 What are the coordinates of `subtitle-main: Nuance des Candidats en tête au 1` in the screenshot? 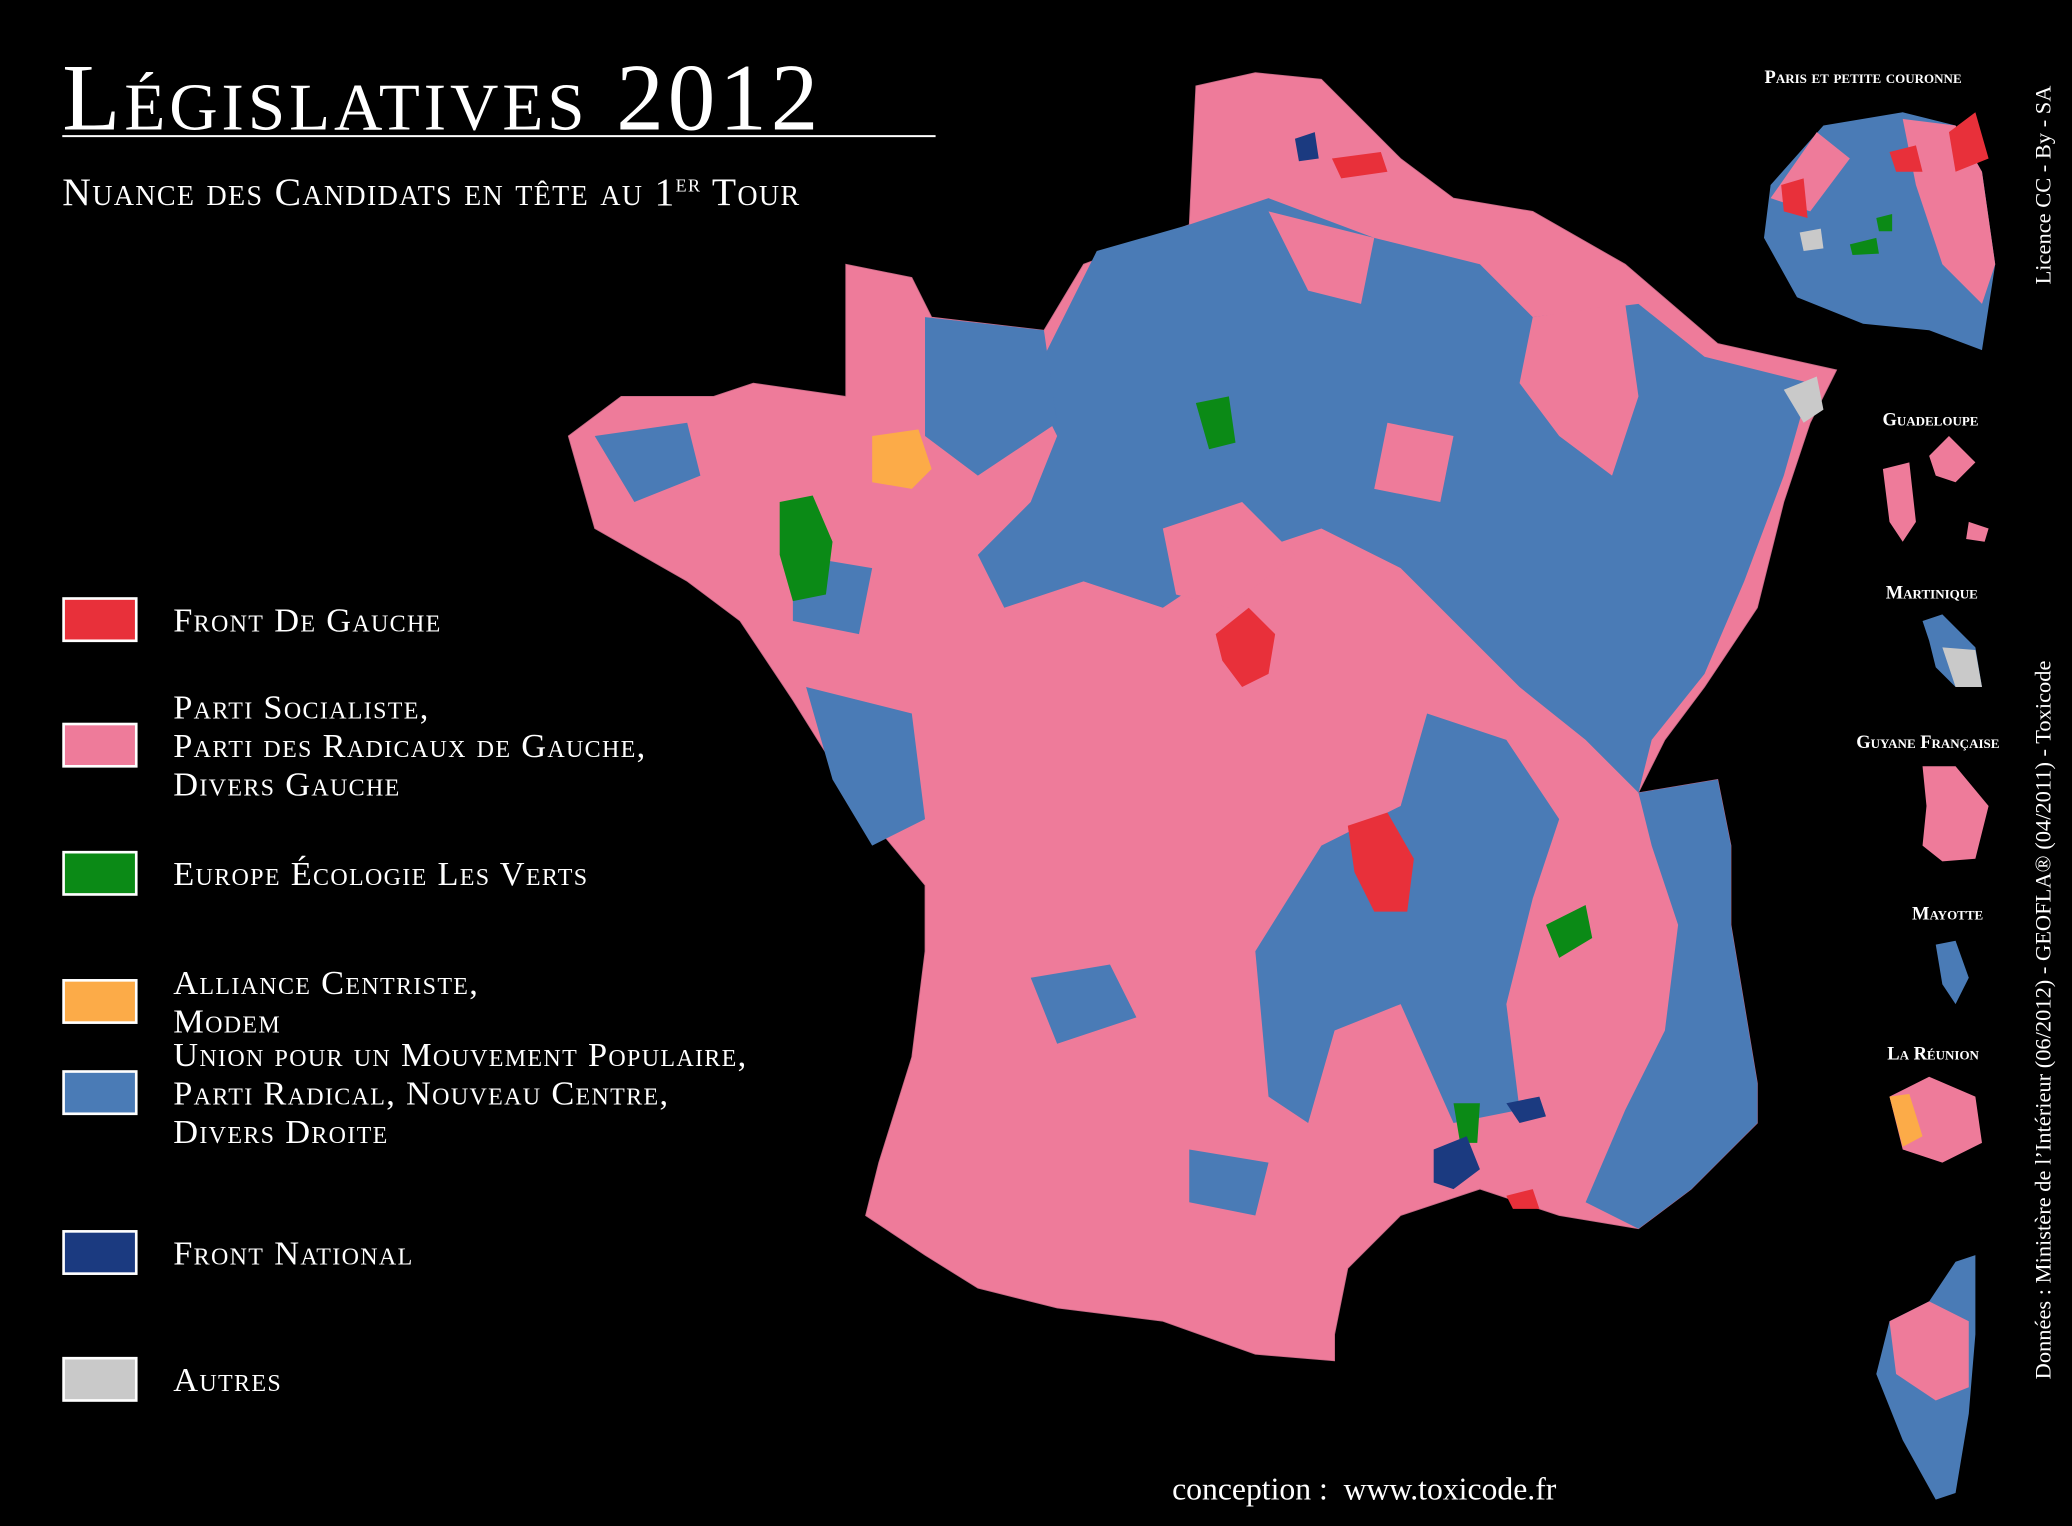 It's located at (368, 192).